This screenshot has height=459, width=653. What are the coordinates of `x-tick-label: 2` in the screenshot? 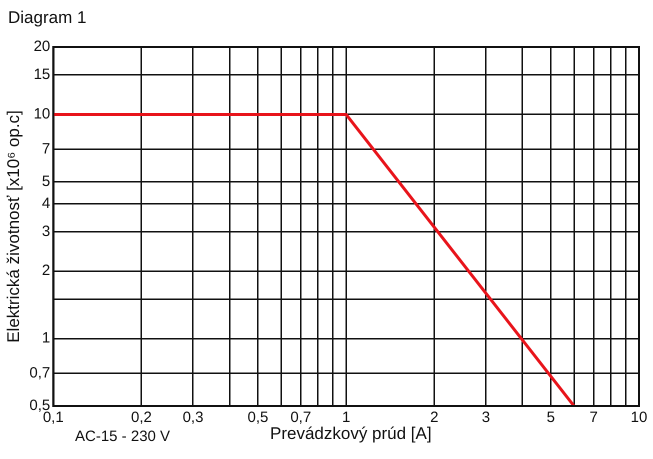 It's located at (434, 417).